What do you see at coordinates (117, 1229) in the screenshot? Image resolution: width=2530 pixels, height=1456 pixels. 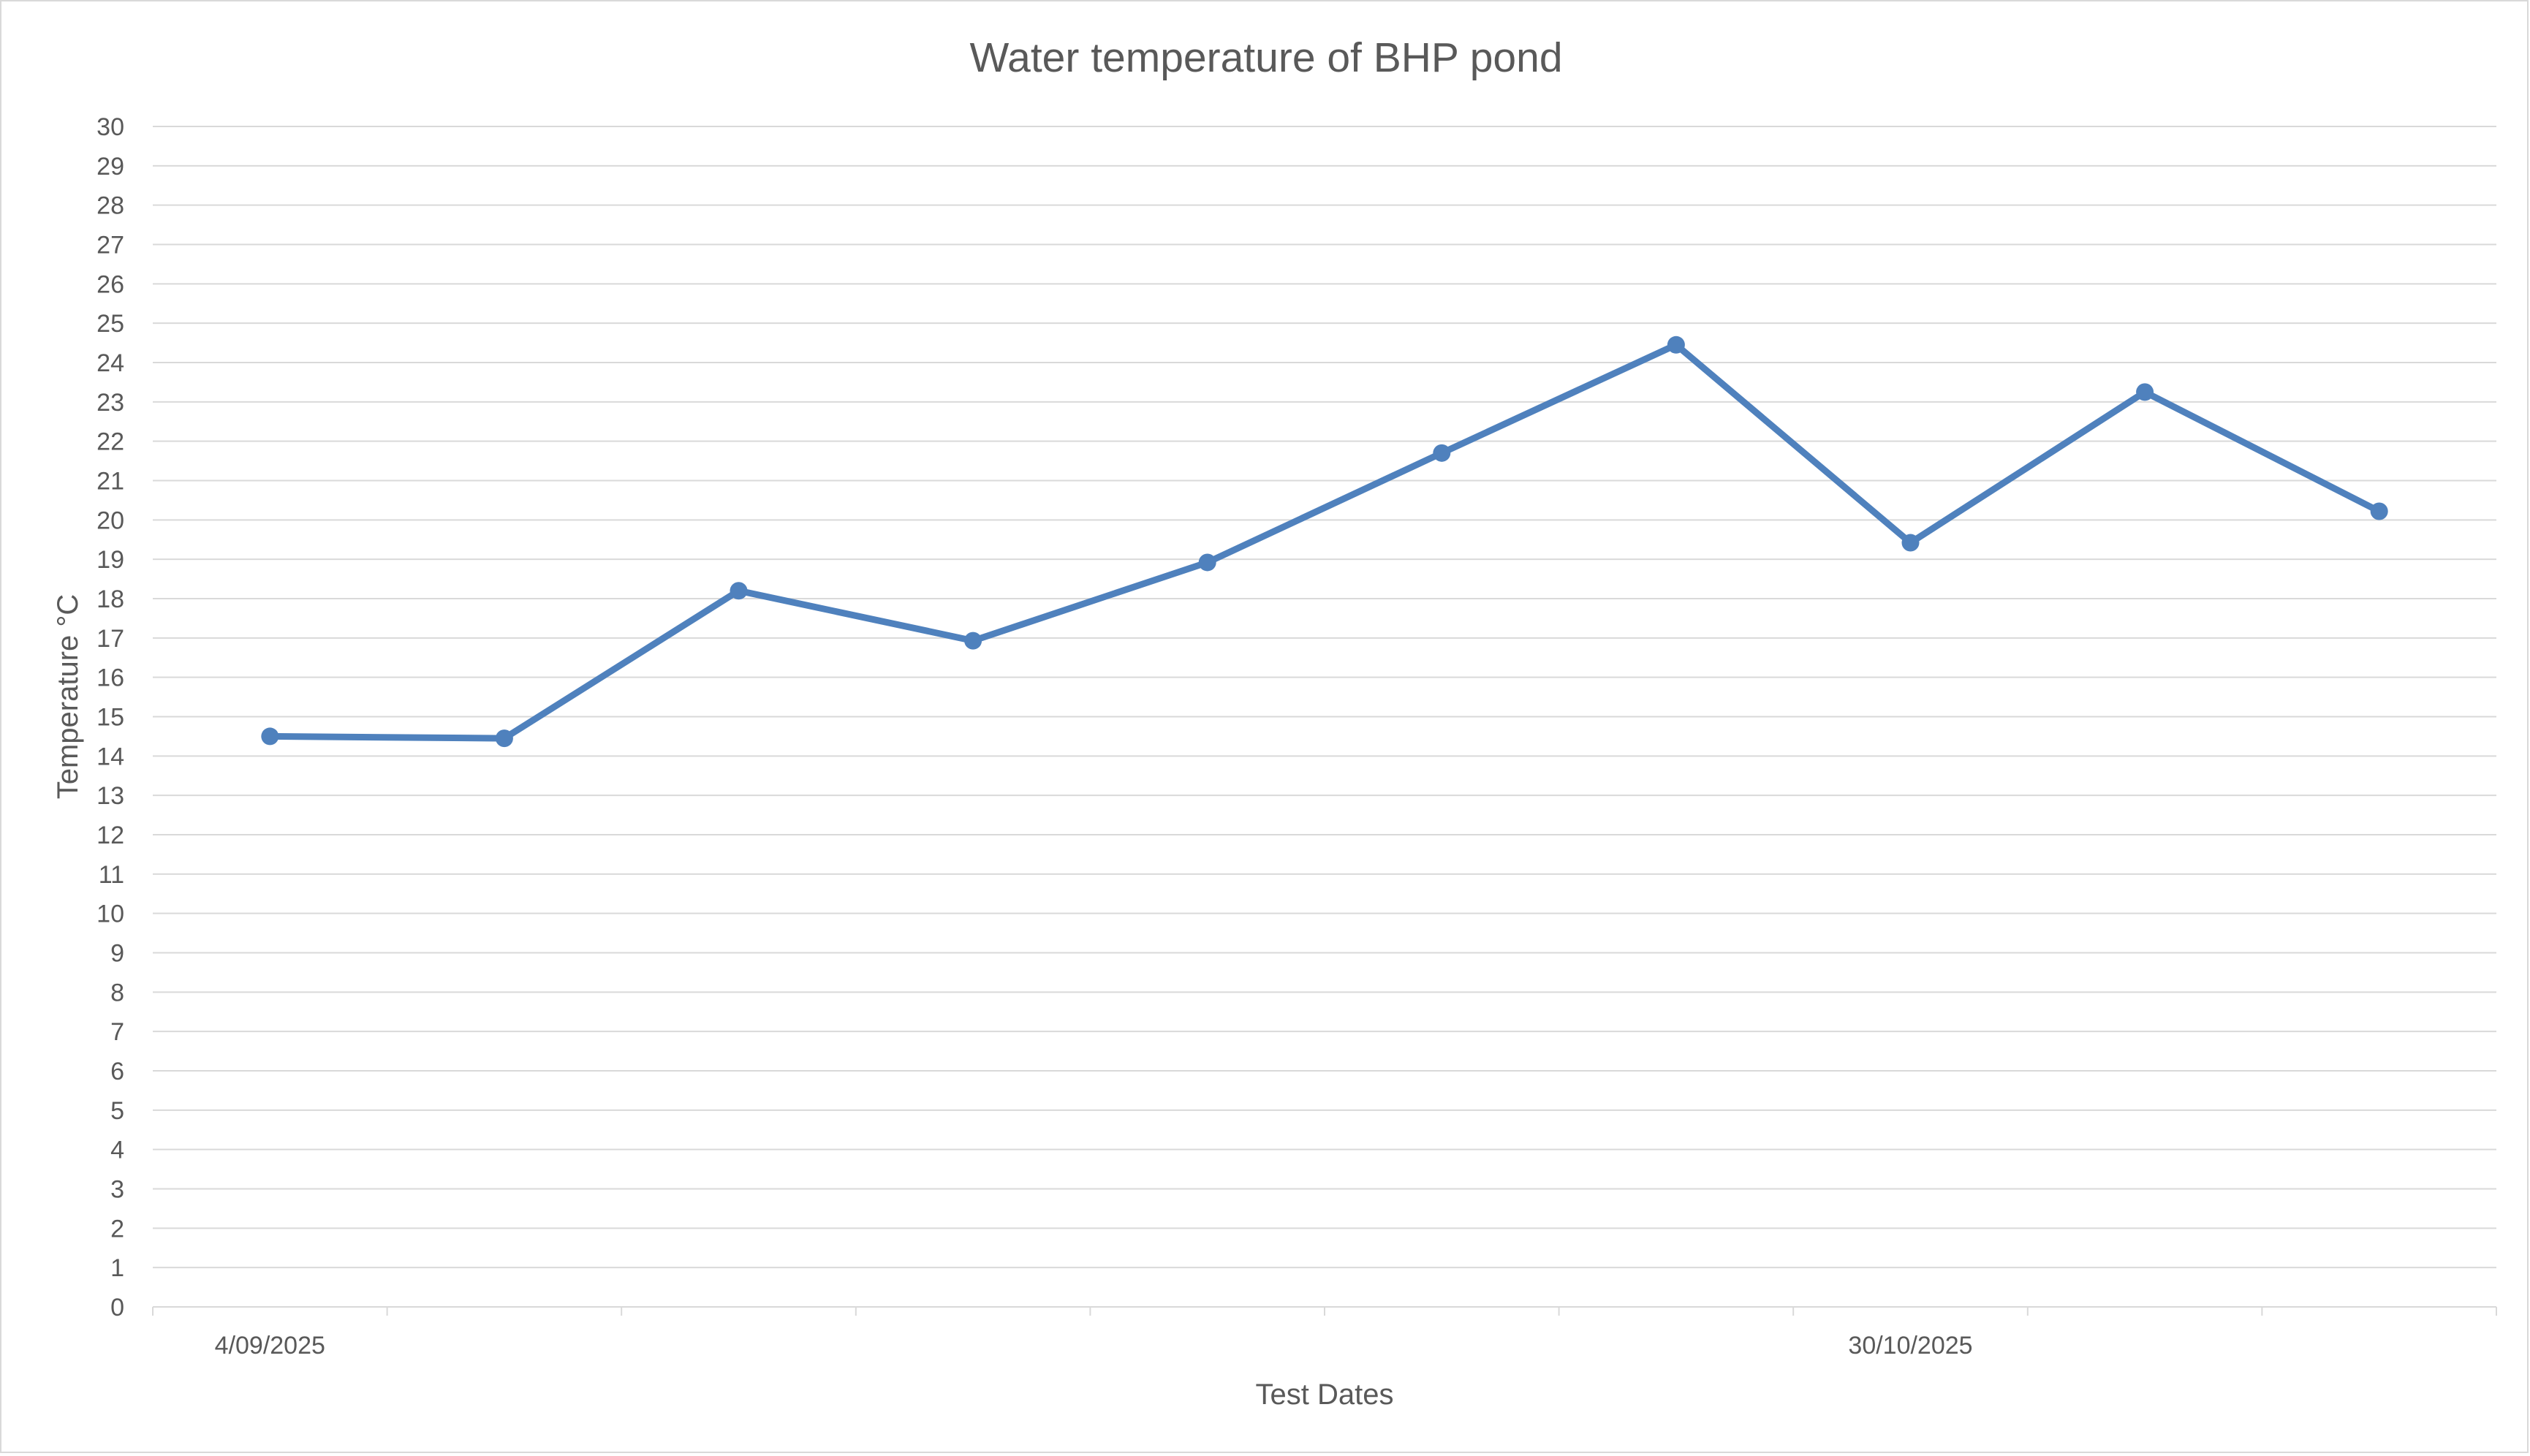 I see `y-tick-label: 2` at bounding box center [117, 1229].